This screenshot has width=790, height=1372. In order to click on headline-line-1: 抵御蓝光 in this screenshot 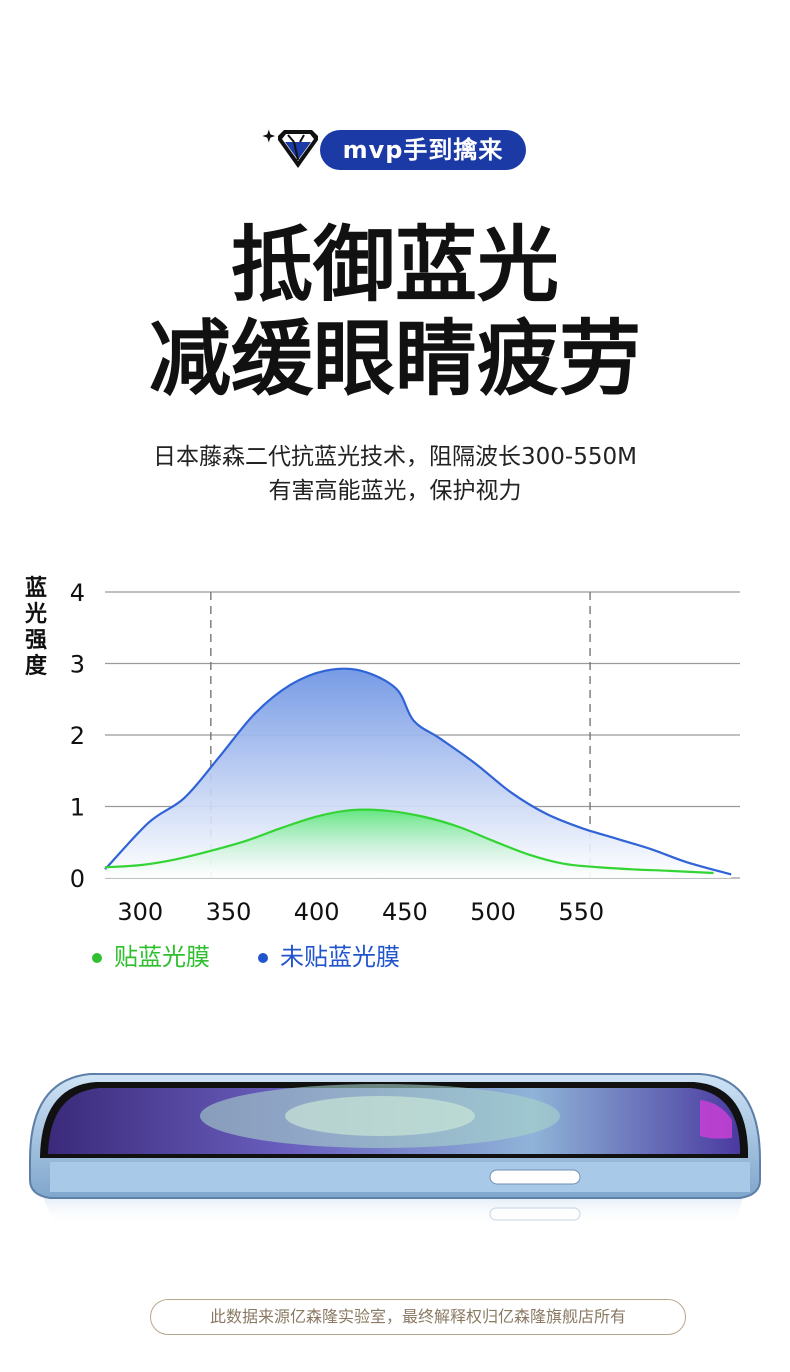, I will do `click(394, 265)`.